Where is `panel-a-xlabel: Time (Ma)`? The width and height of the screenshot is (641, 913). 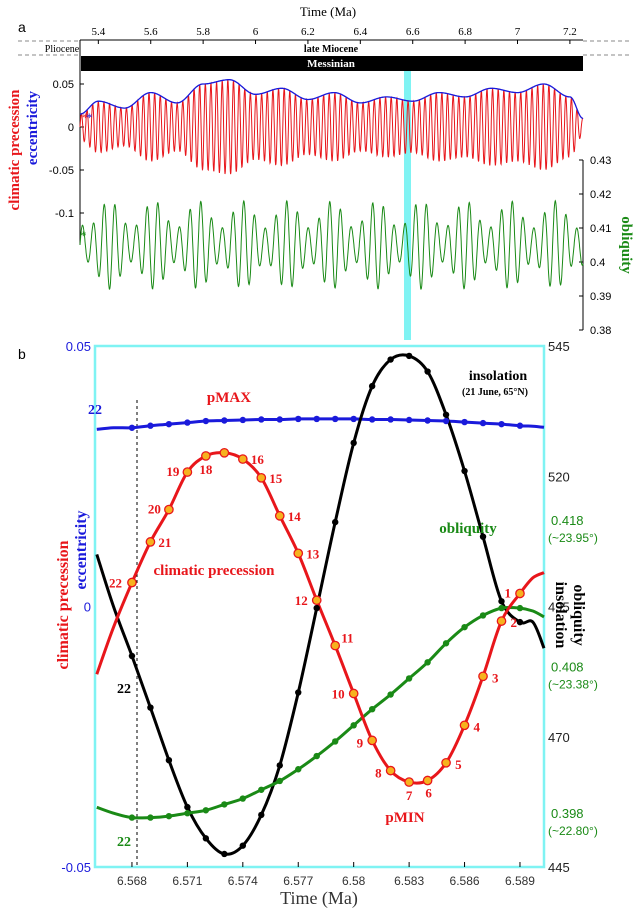
panel-a-xlabel: Time (Ma) is located at coordinates (328, 11).